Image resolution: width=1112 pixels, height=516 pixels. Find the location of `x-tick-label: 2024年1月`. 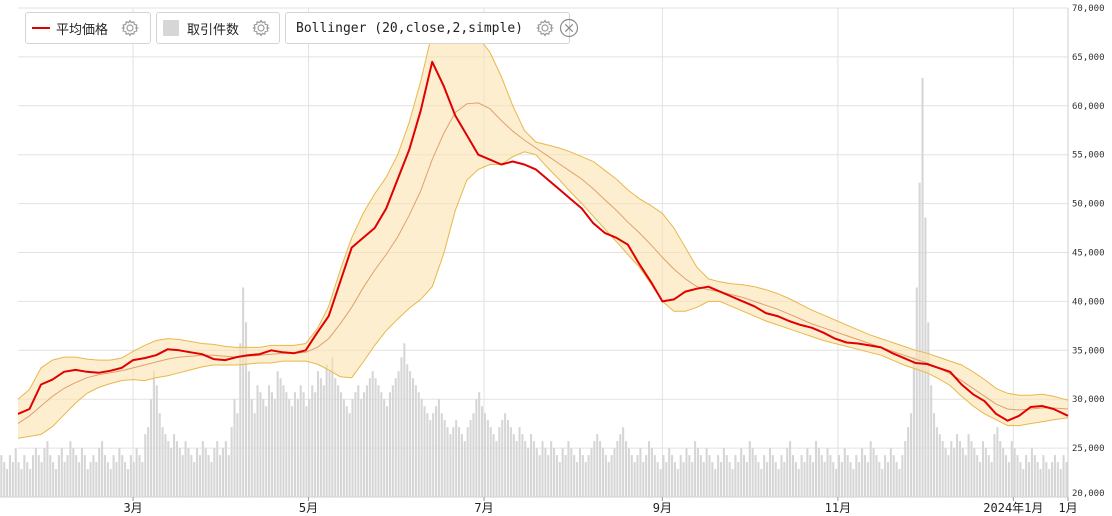

x-tick-label: 2024年1月 is located at coordinates (1013, 508).